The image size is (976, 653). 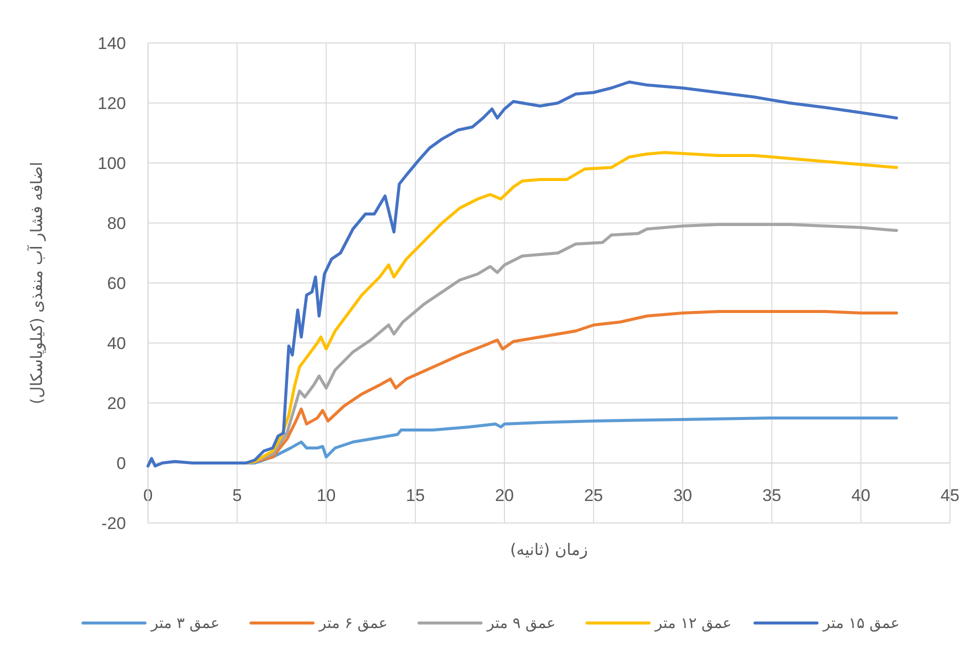 What do you see at coordinates (861, 623) in the screenshot?
I see `legend-label: عمق ۱۵ متر` at bounding box center [861, 623].